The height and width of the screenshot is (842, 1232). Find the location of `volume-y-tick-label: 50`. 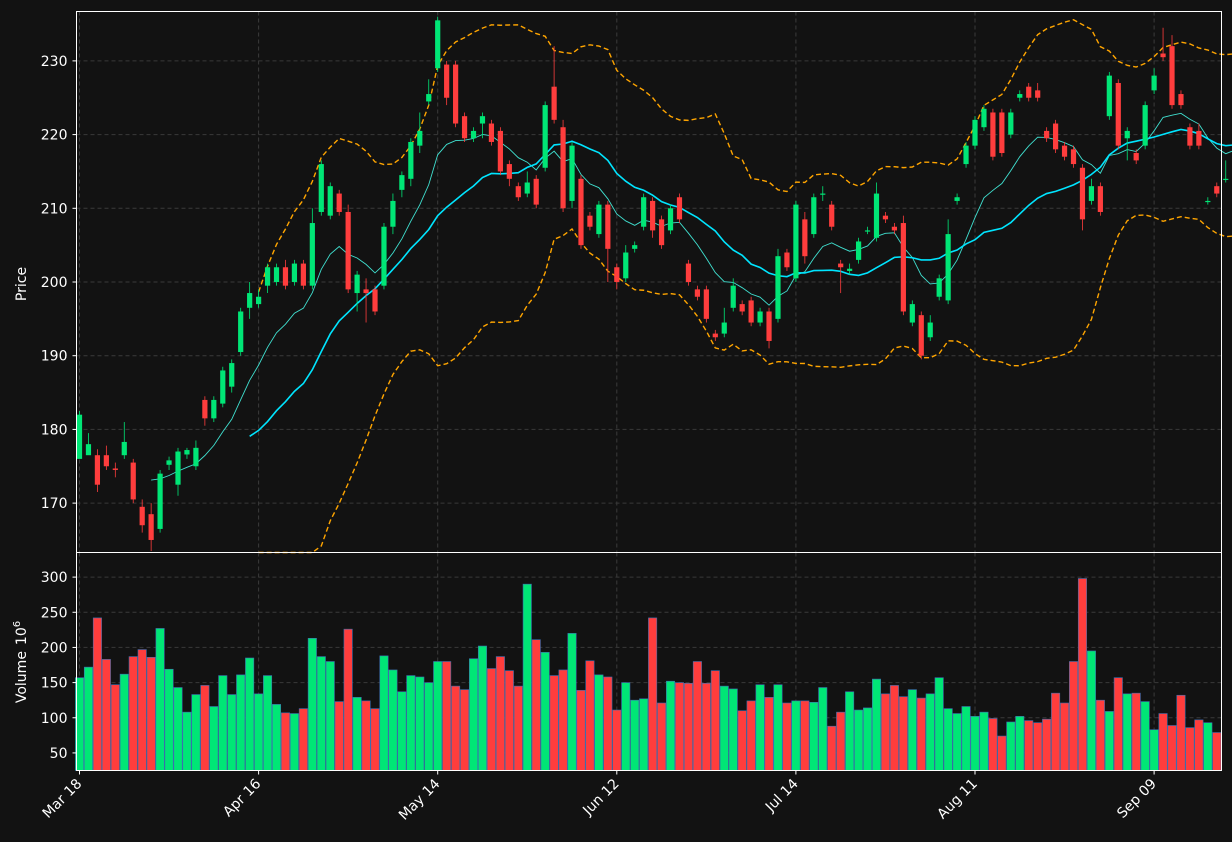

volume-y-tick-label: 50 is located at coordinates (59, 754).